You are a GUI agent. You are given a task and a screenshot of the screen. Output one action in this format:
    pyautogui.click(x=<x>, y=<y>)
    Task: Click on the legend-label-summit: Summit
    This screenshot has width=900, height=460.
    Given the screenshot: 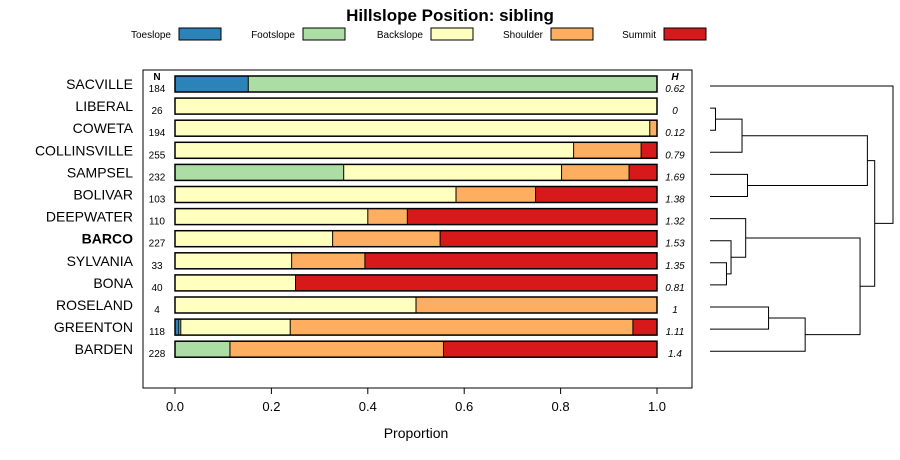 What is the action you would take?
    pyautogui.click(x=639, y=35)
    